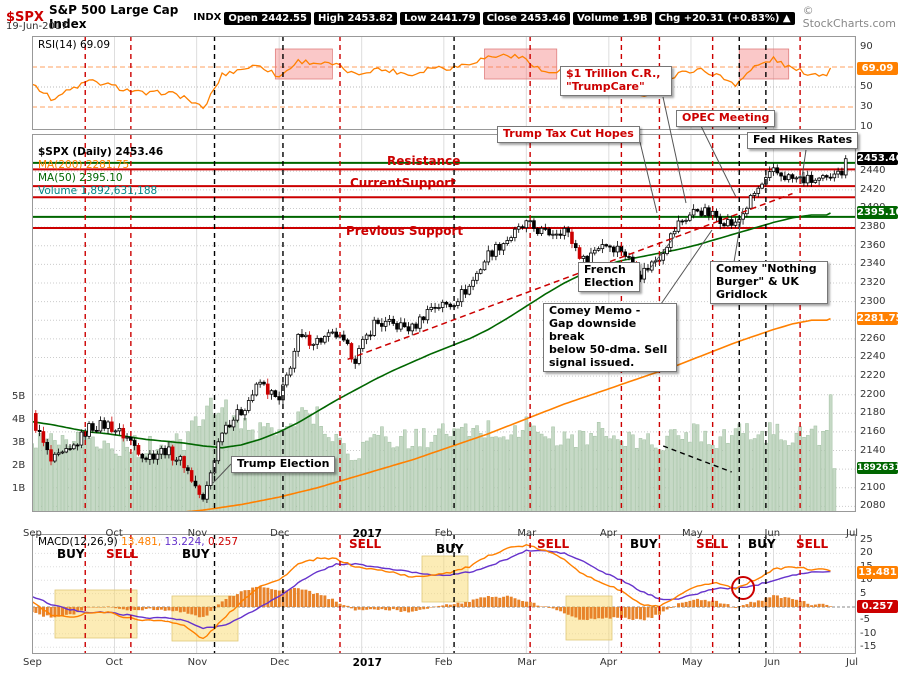 The height and width of the screenshot is (673, 900). What do you see at coordinates (868, 647) in the screenshot?
I see `axis-label: -15` at bounding box center [868, 647].